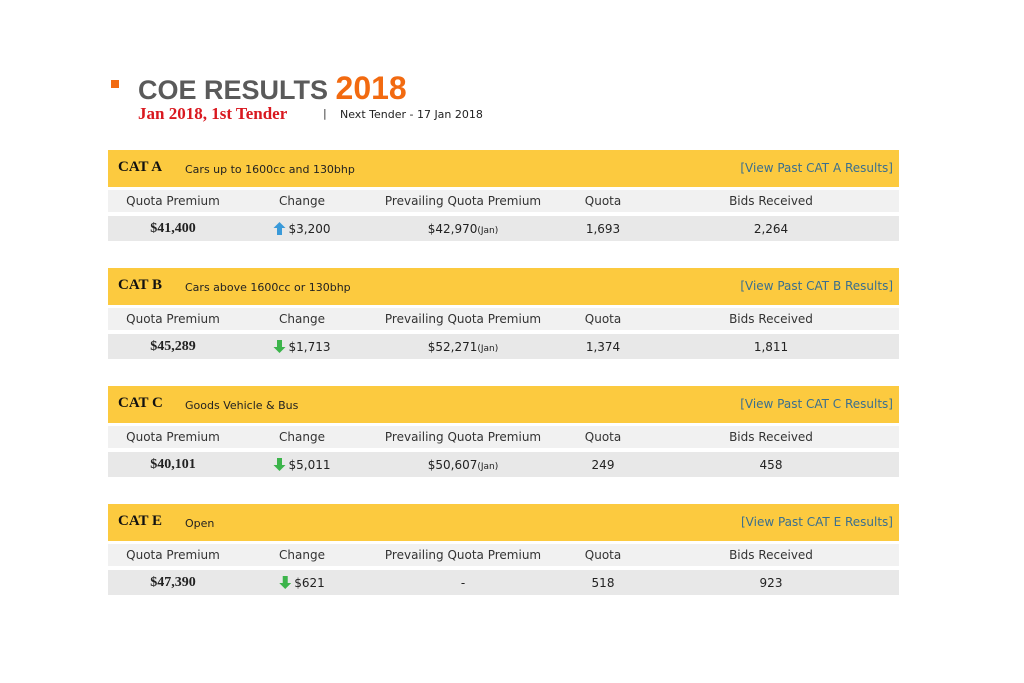 This screenshot has width=1024, height=683. What do you see at coordinates (816, 286) in the screenshot?
I see `past-results-link: [View Past CAT B Results]` at bounding box center [816, 286].